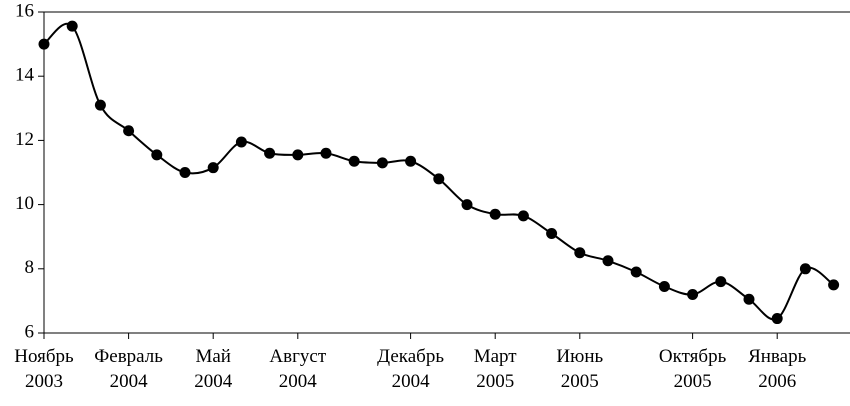 Image resolution: width=850 pixels, height=406 pixels. What do you see at coordinates (213, 369) in the screenshot?
I see `x-tick-label: Май 2004` at bounding box center [213, 369].